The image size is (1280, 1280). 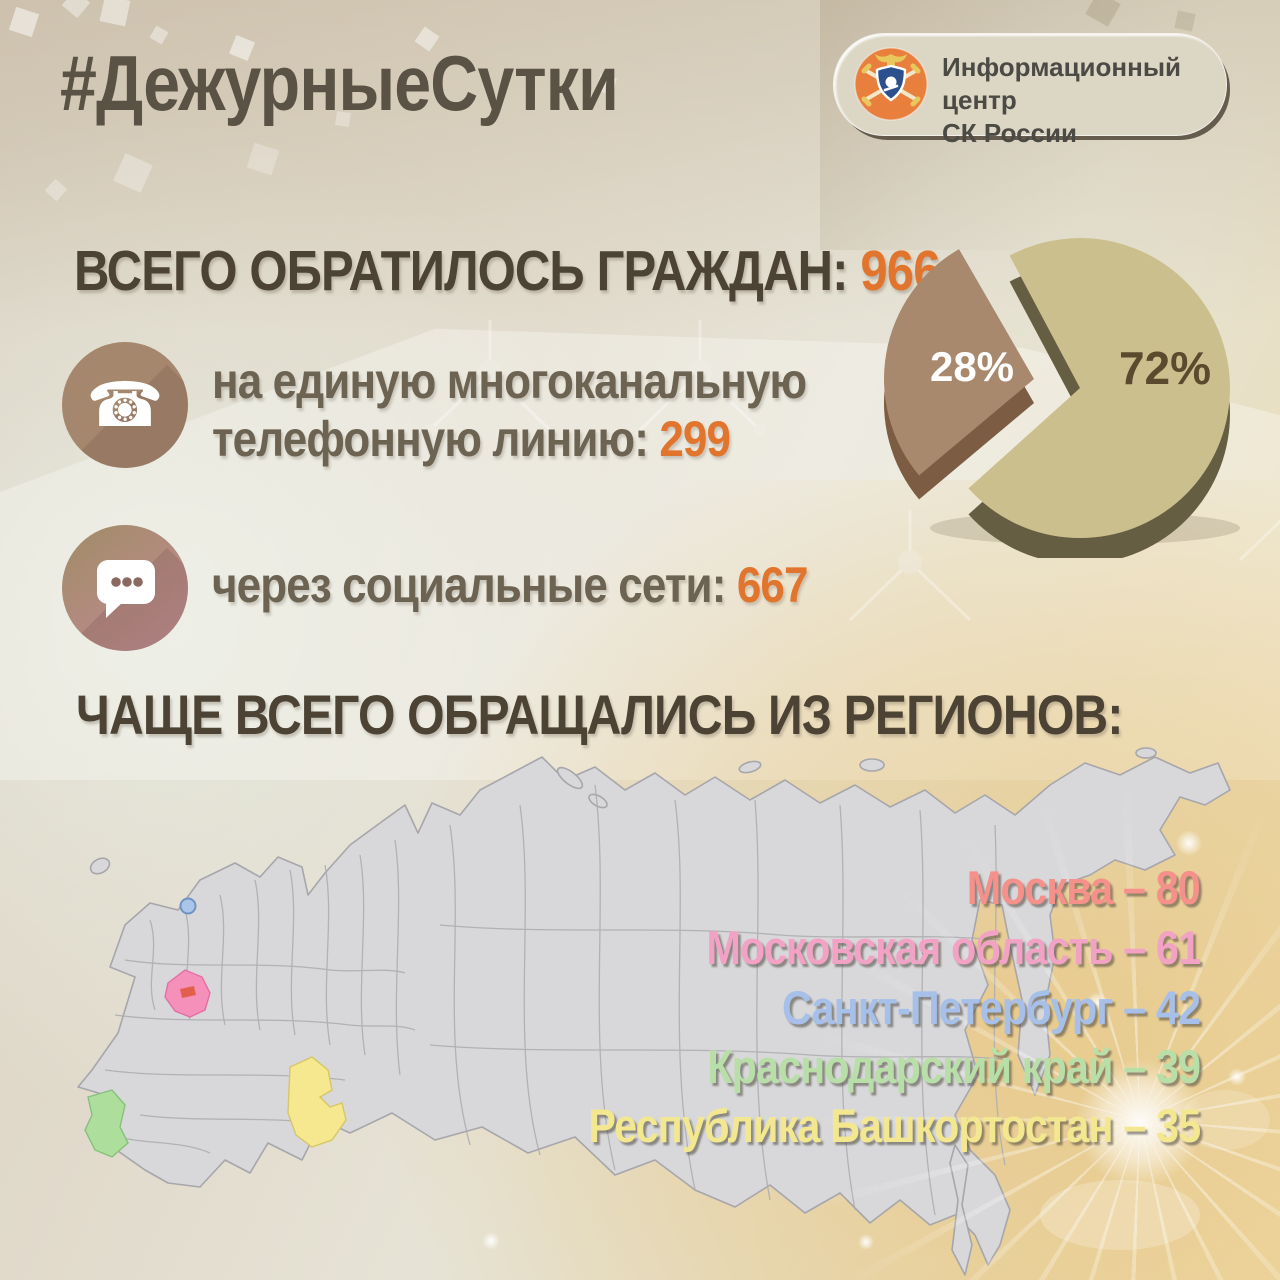 I want to click on social-value: 667, so click(x=772, y=585).